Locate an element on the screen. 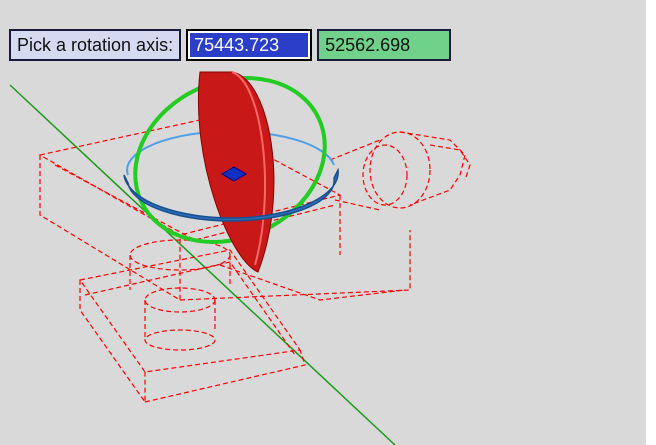 The width and height of the screenshot is (656, 445). y-coordinate-input: 52562.698 is located at coordinates (384, 45).